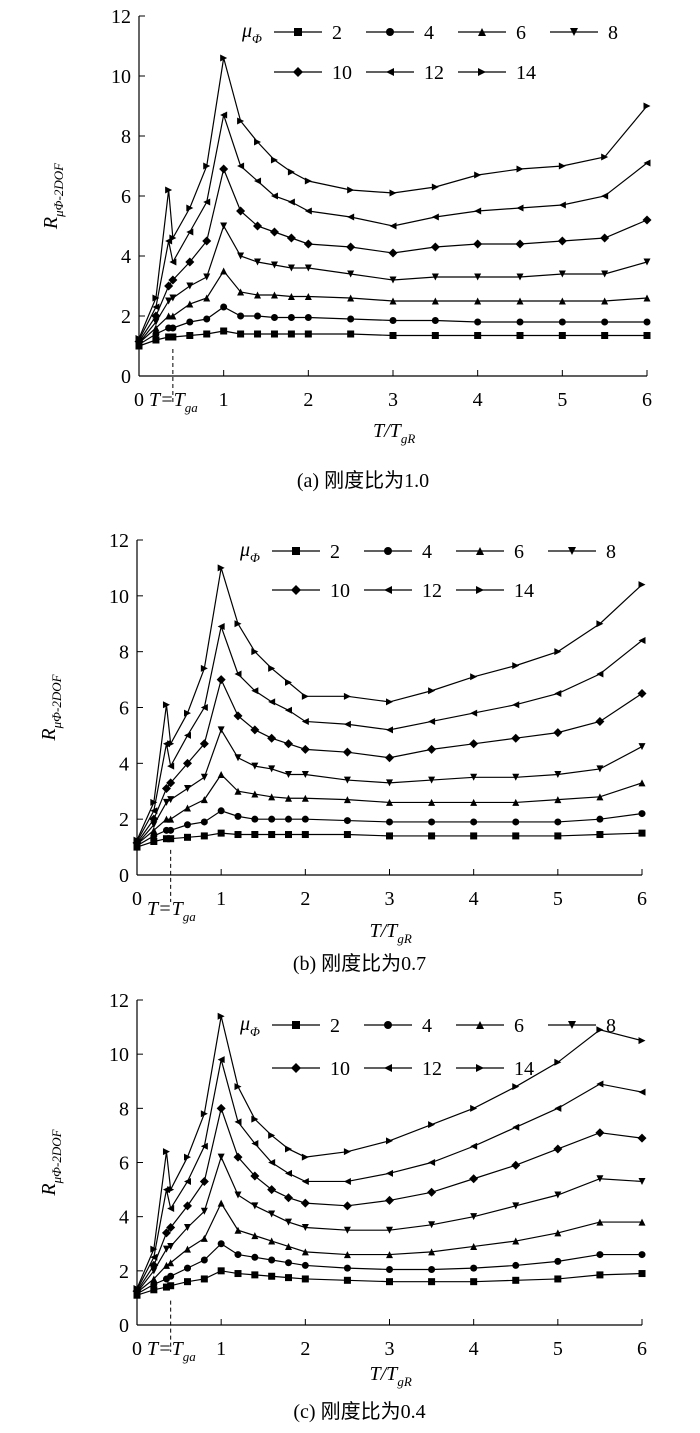 This screenshot has width=700, height=1433. Describe the element at coordinates (647, 400) in the screenshot. I see `x-tick-label: 6` at that location.